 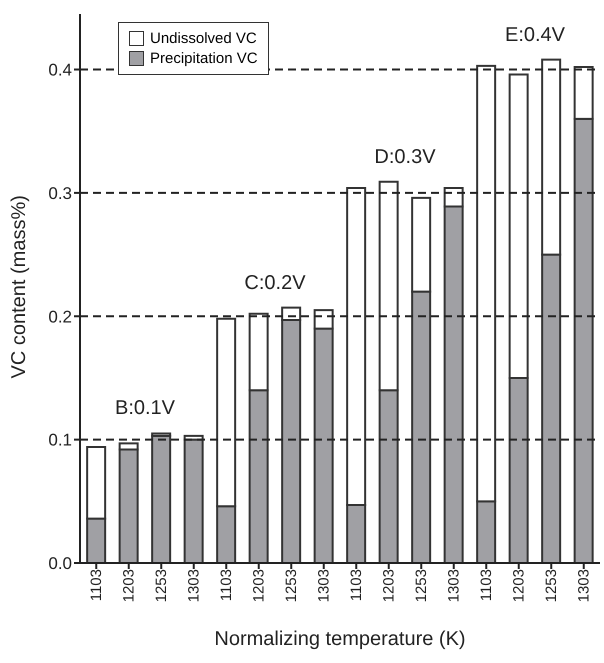 I want to click on legend-label: Undissolved VC, so click(x=203, y=38).